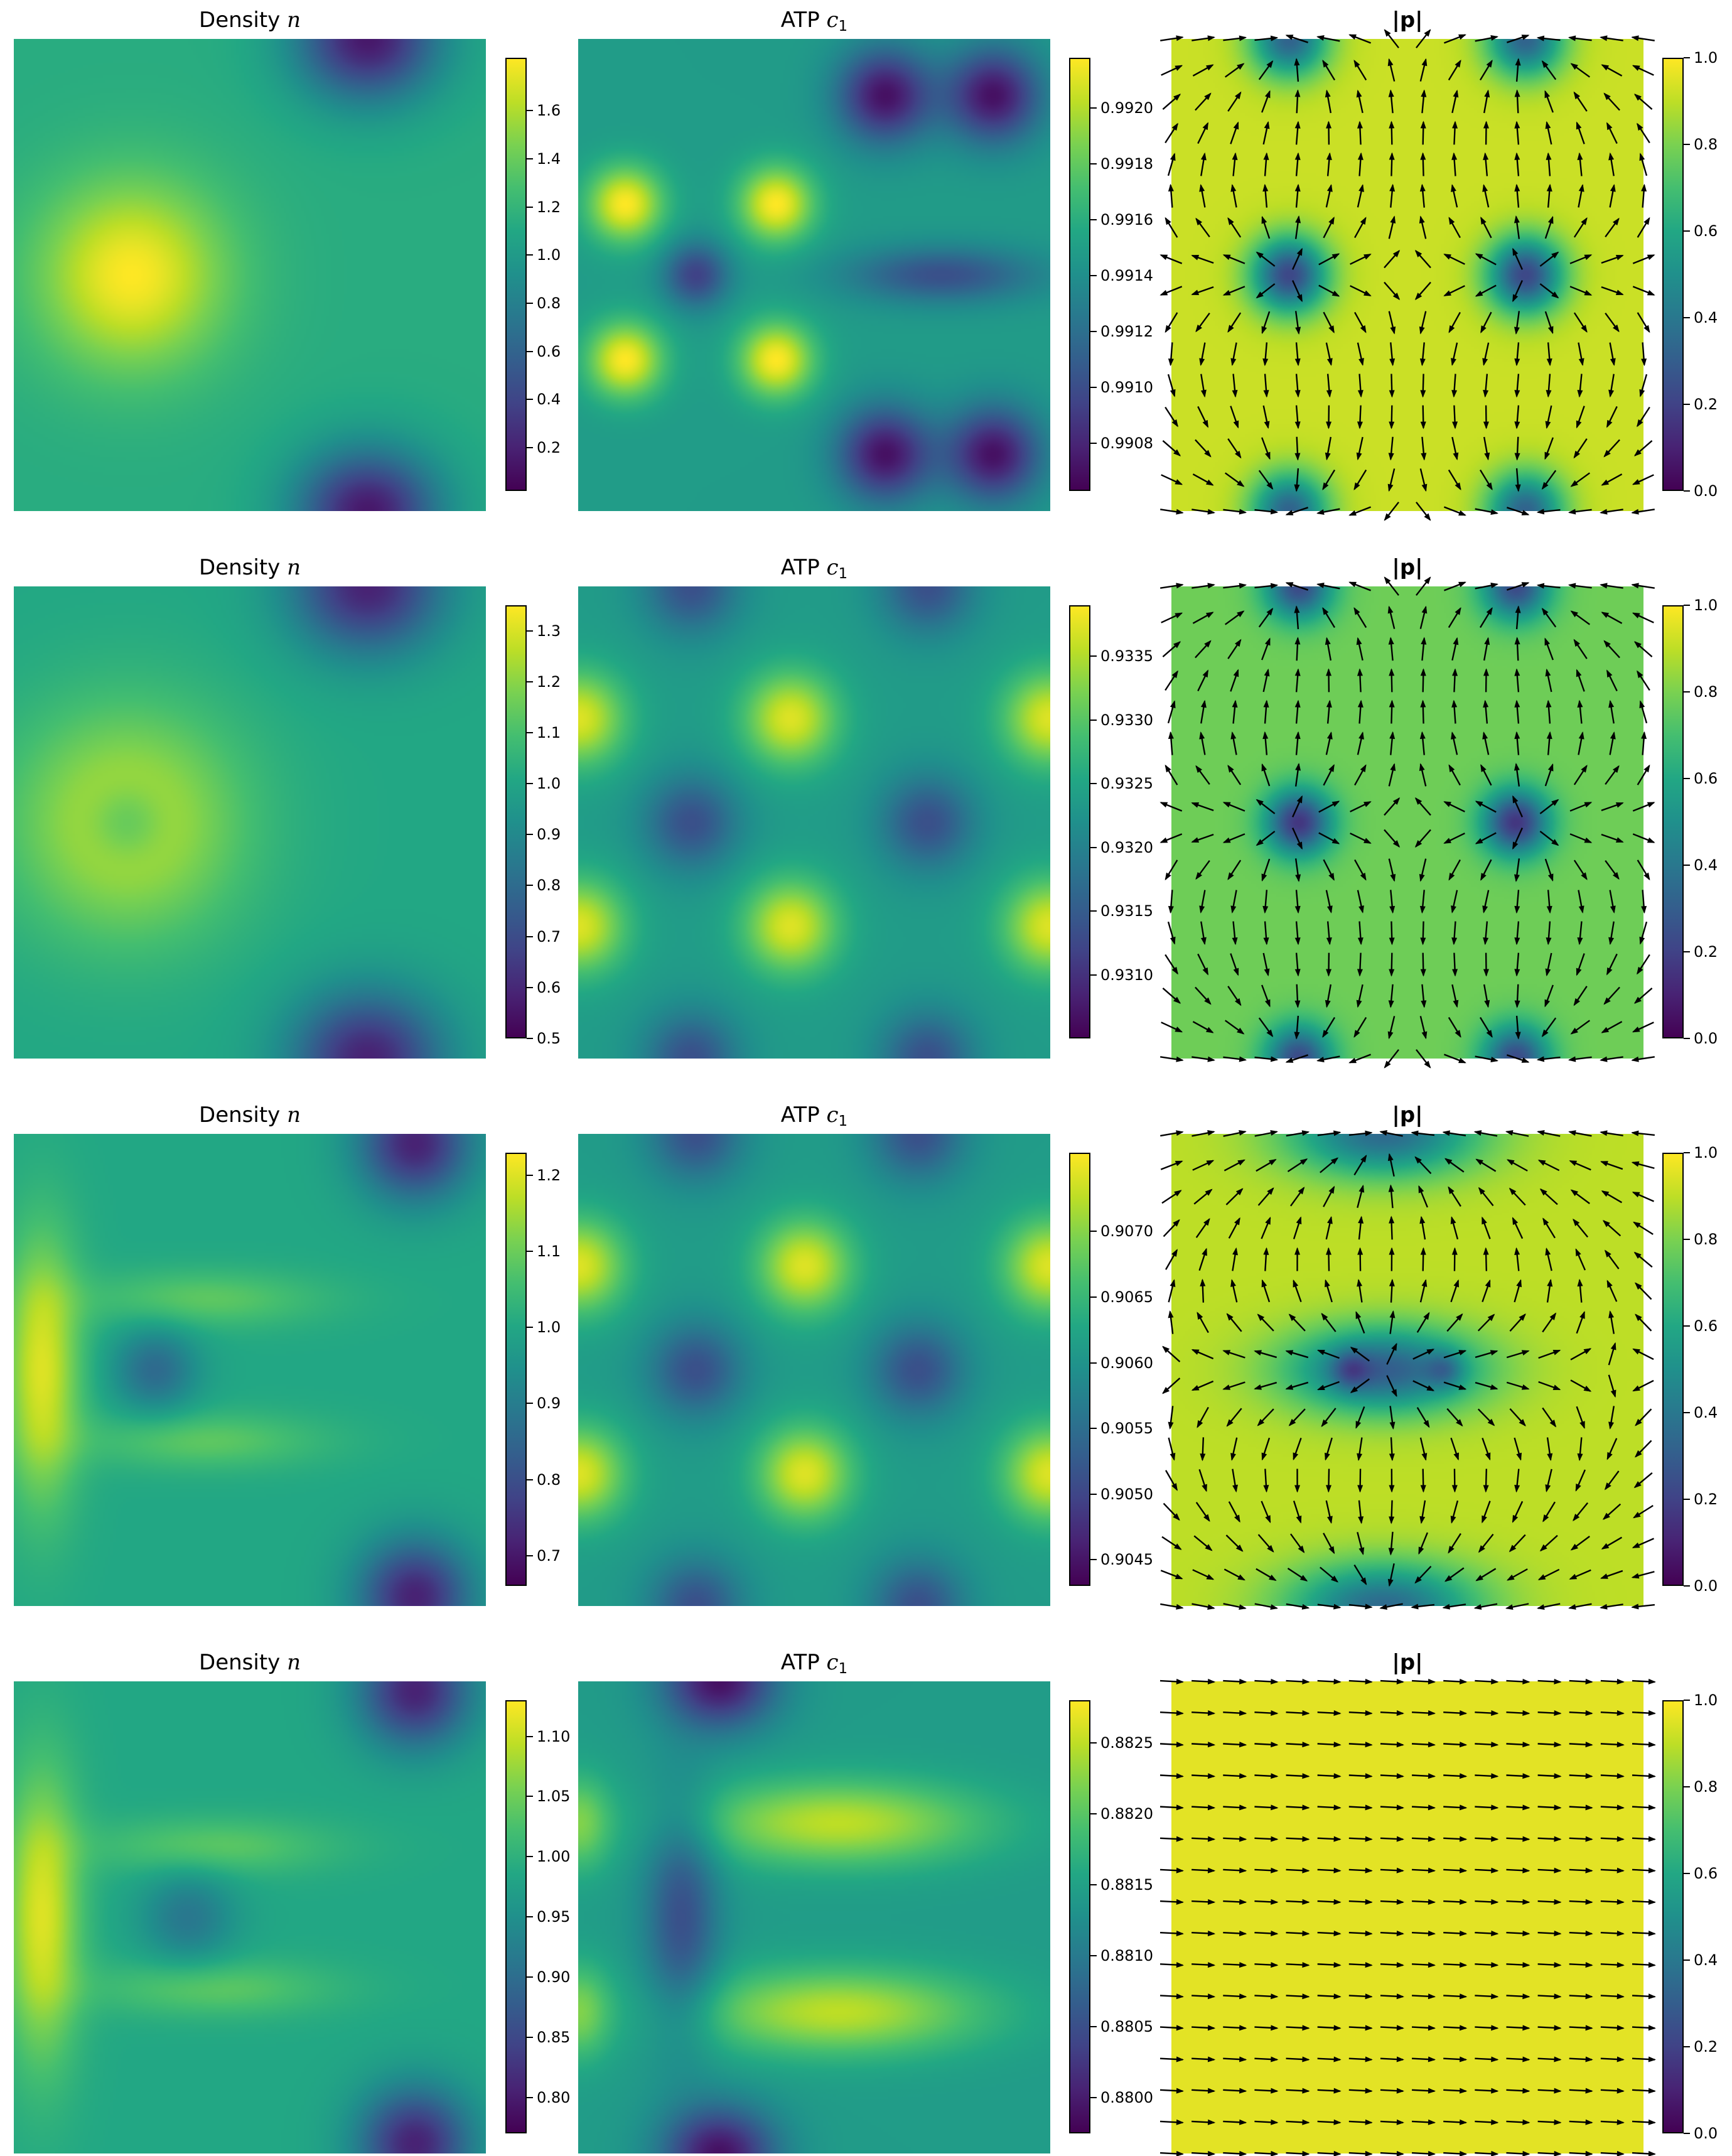 This screenshot has width=1732, height=2156. Describe the element at coordinates (1126, 1297) in the screenshot. I see `colorbar-tick-label: 0.9065` at that location.